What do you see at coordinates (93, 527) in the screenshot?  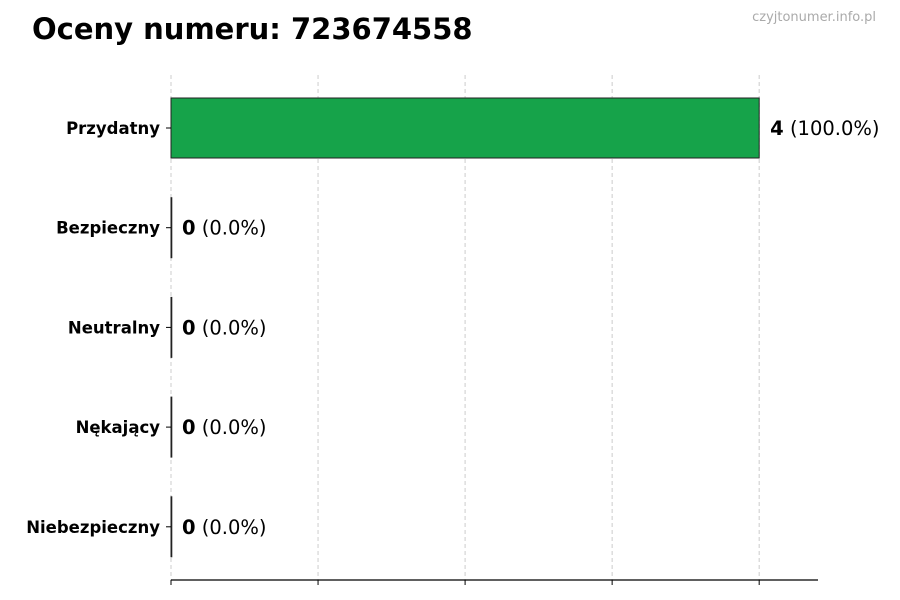 I see `category-label: Niebezpieczny` at bounding box center [93, 527].